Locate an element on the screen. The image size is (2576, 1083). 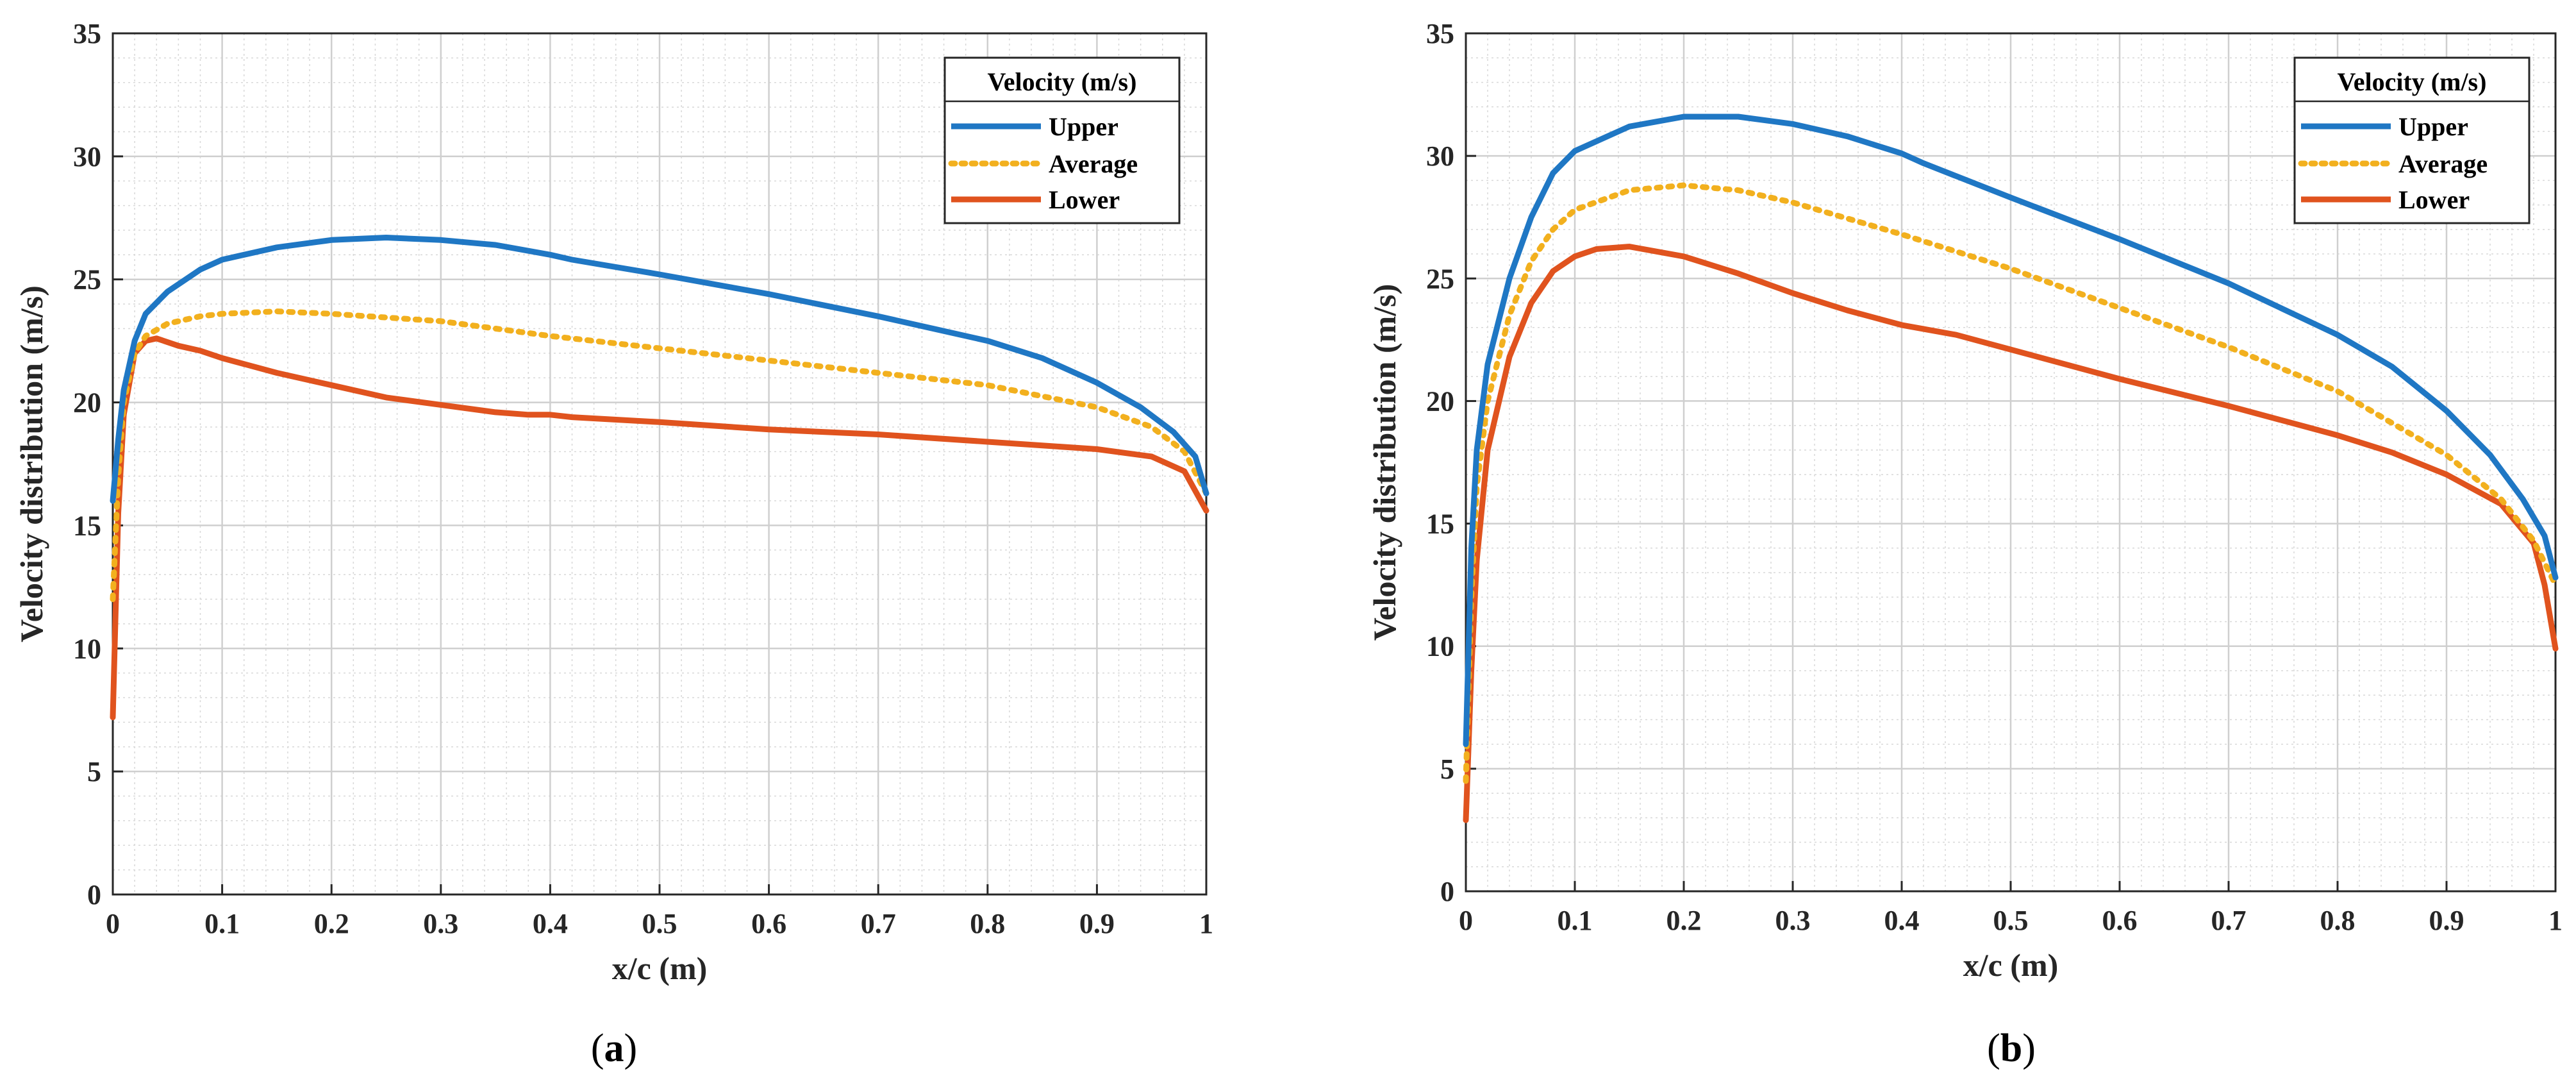
legend-b: Velocity (m/s) Upper Average Lower is located at coordinates (2411, 140).